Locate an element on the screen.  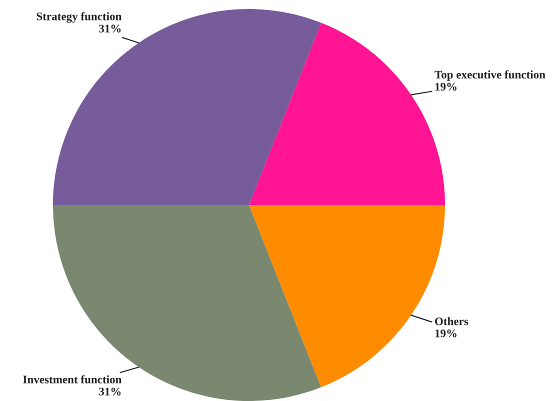
slice-label: Strategy function is located at coordinates (79, 17).